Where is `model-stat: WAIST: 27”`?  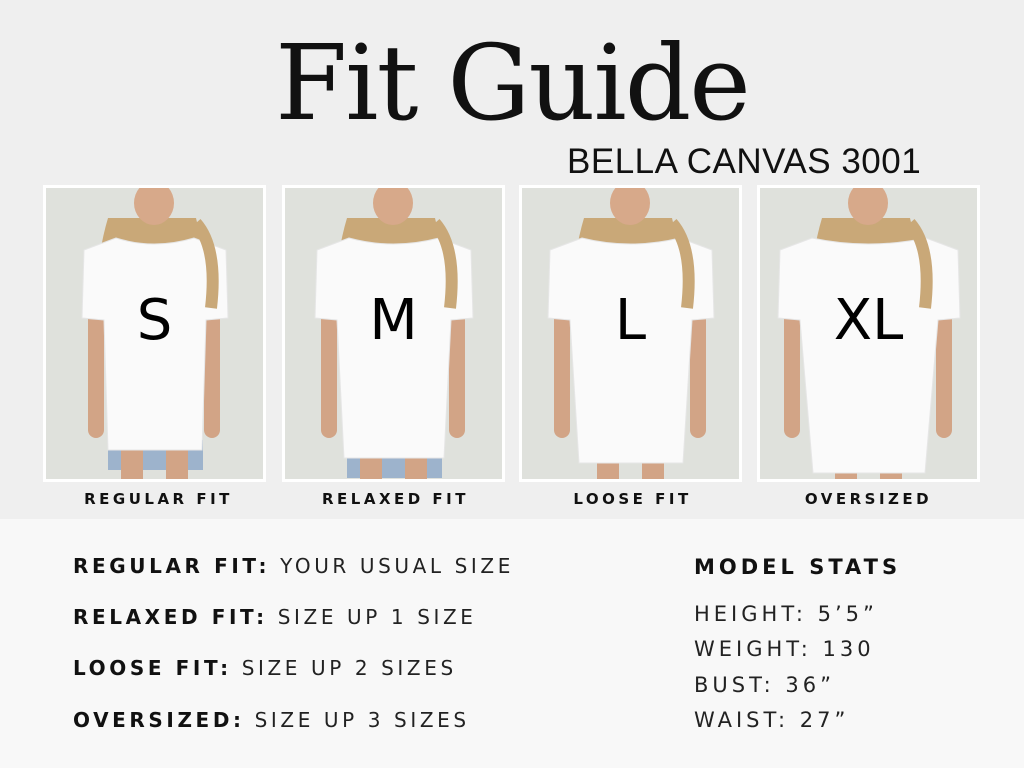 model-stat: WAIST: 27” is located at coordinates (772, 720).